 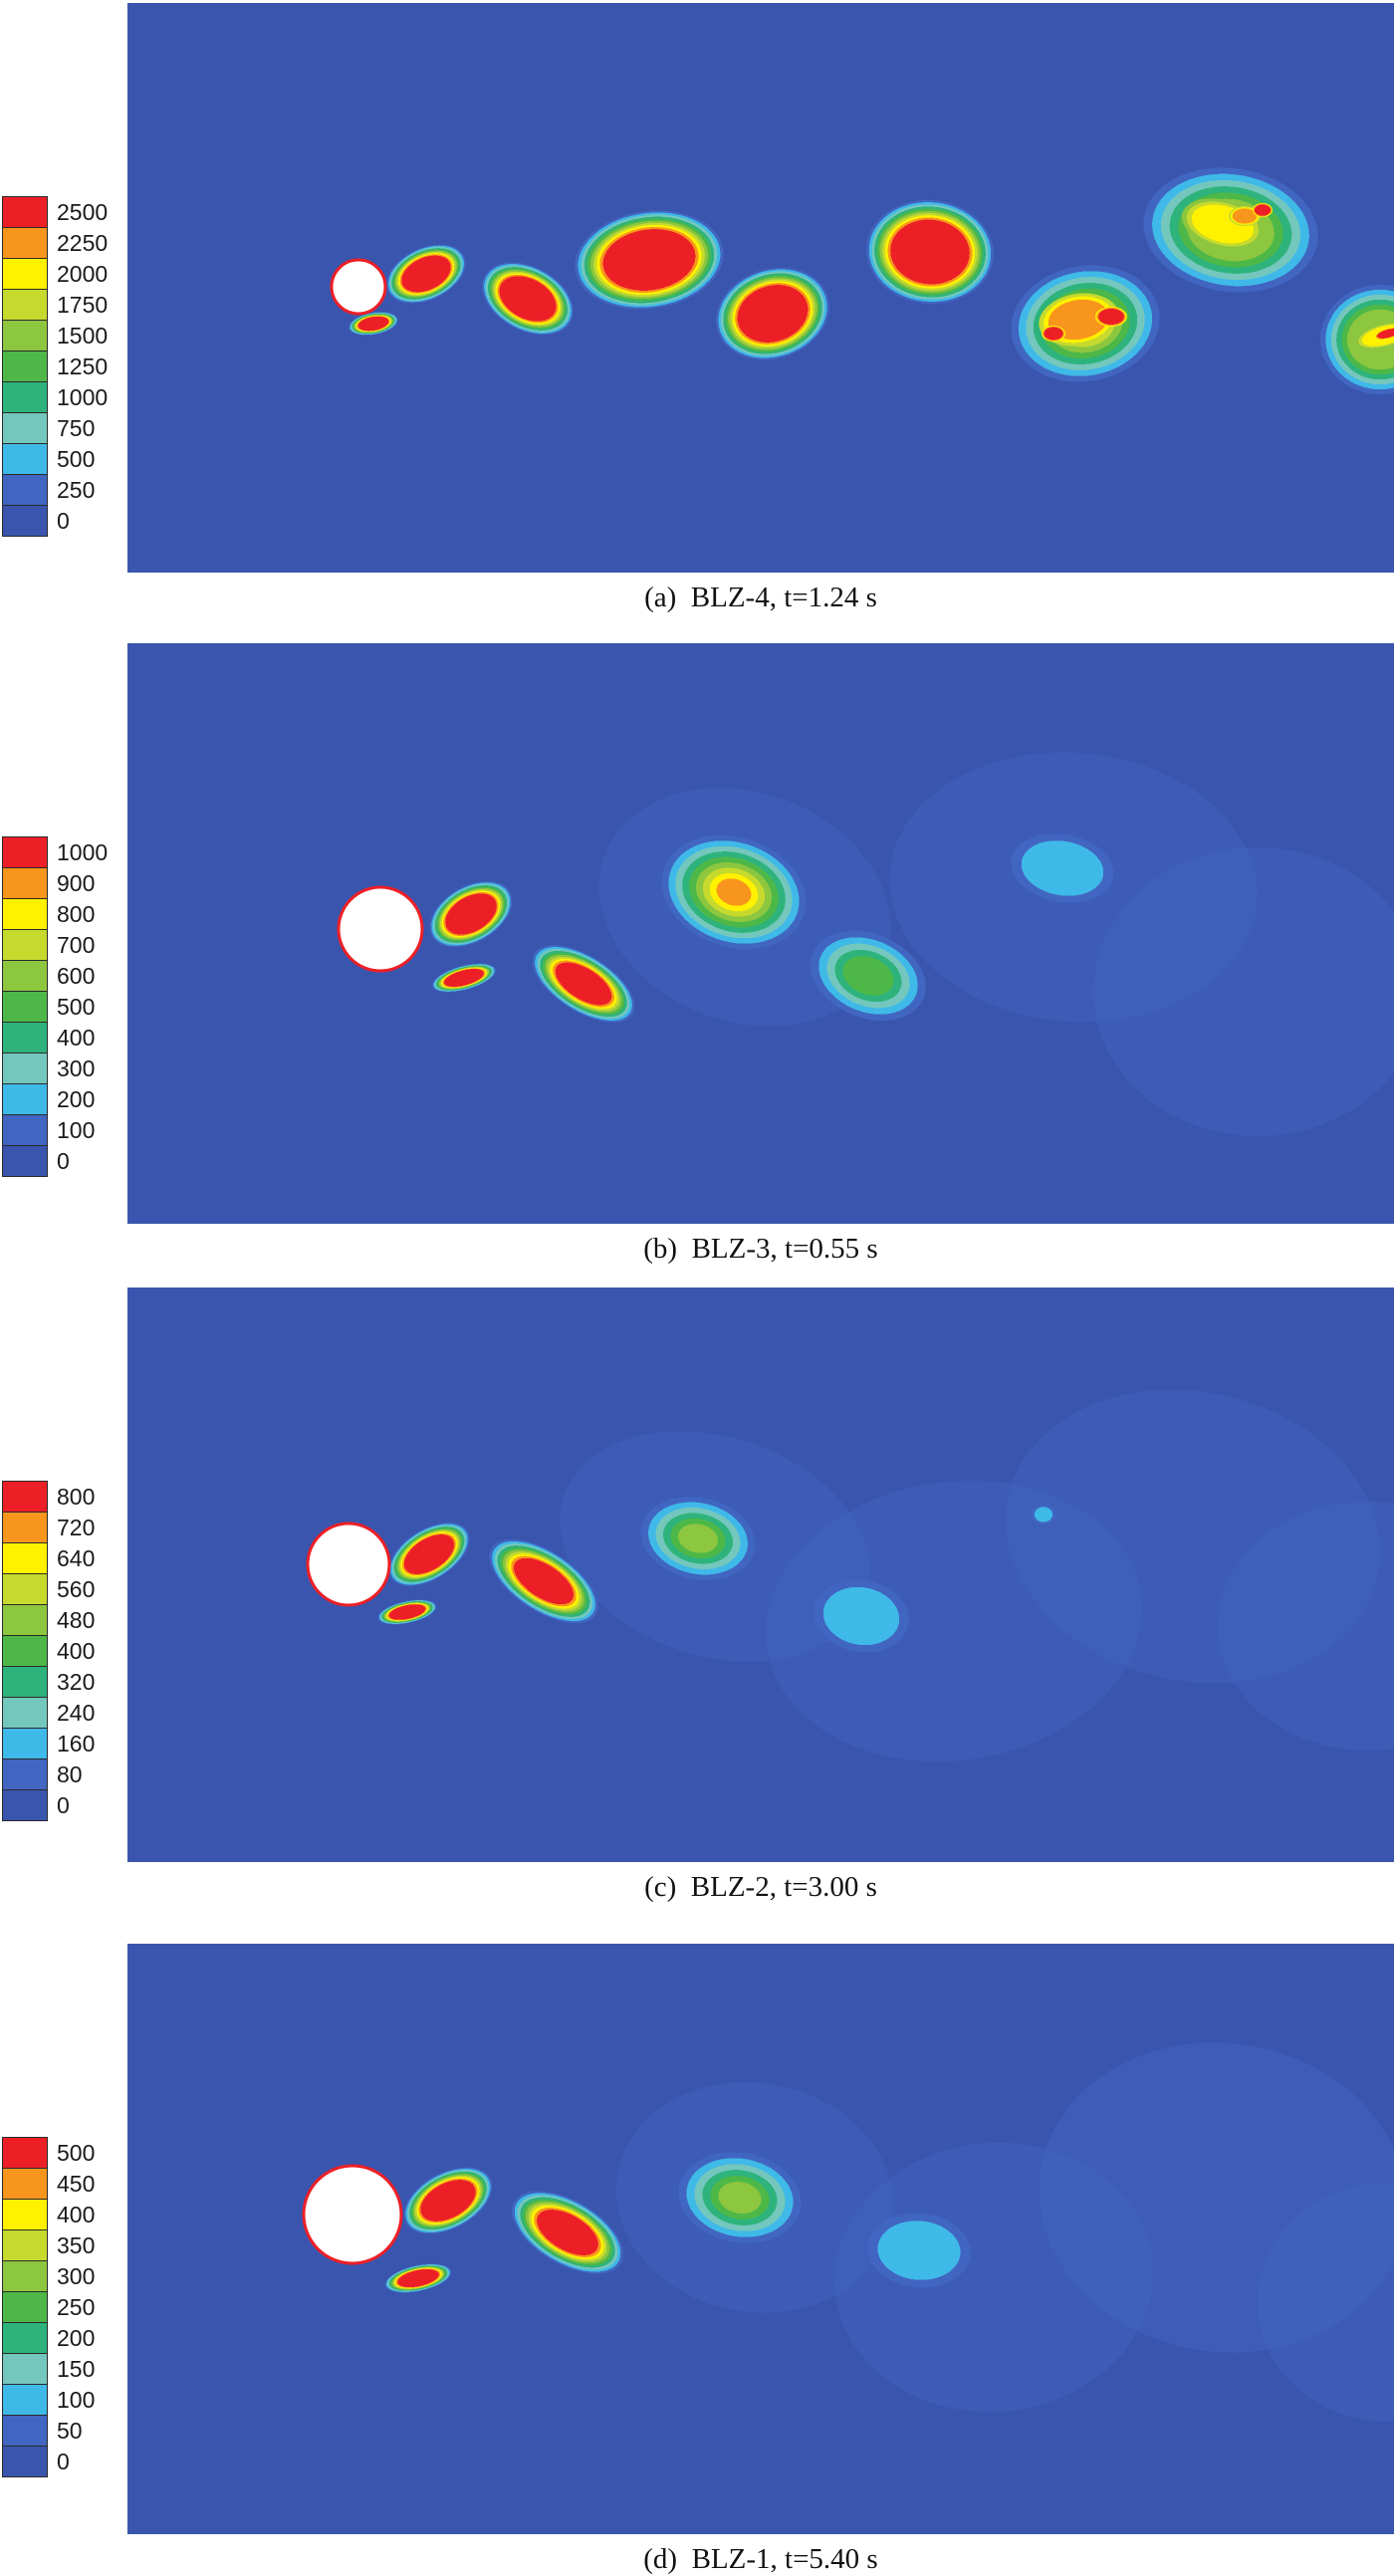 I want to click on colorbar-label: 1500, so click(x=83, y=335).